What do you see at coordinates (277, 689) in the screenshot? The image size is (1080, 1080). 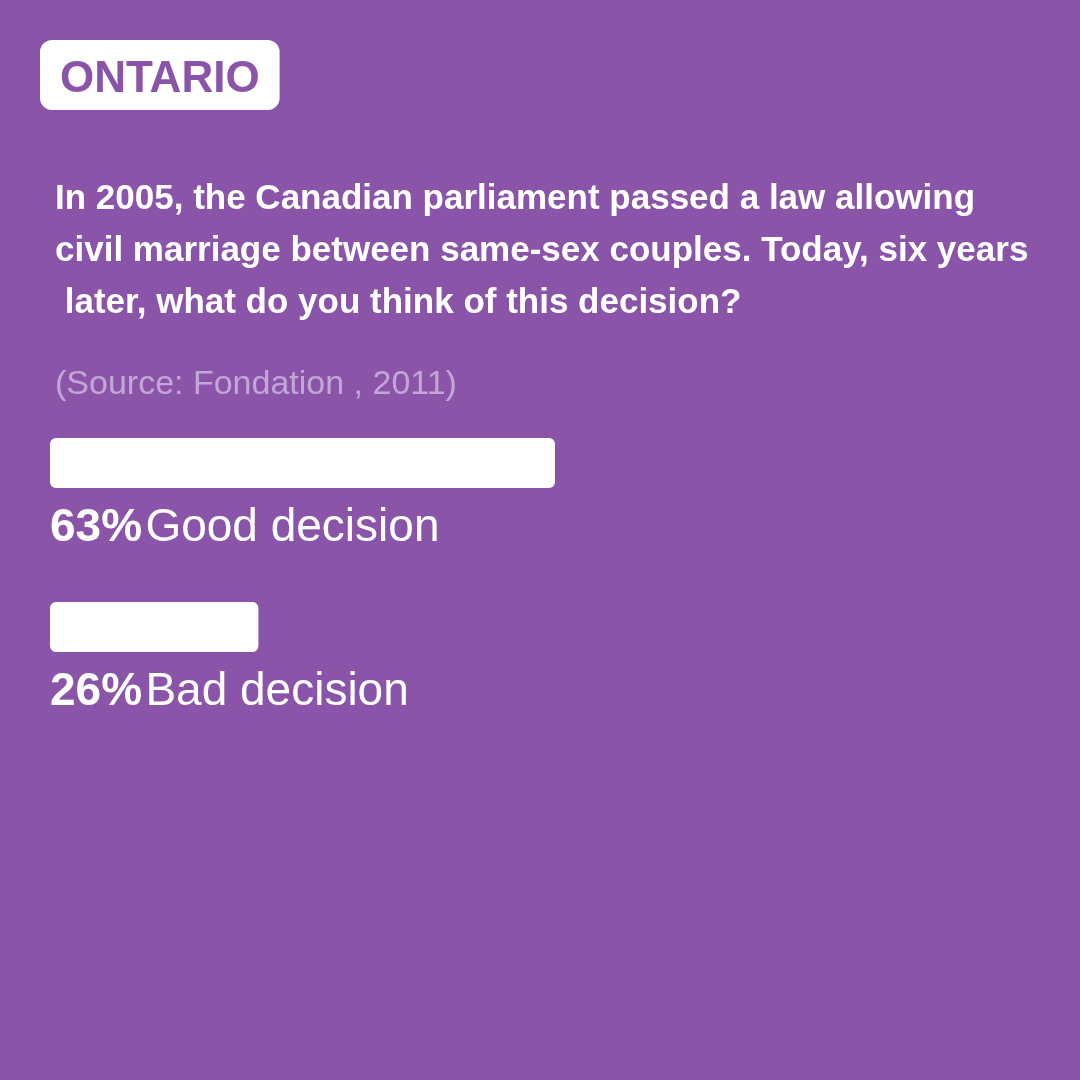 I see `y-tick-label: Bad decision` at bounding box center [277, 689].